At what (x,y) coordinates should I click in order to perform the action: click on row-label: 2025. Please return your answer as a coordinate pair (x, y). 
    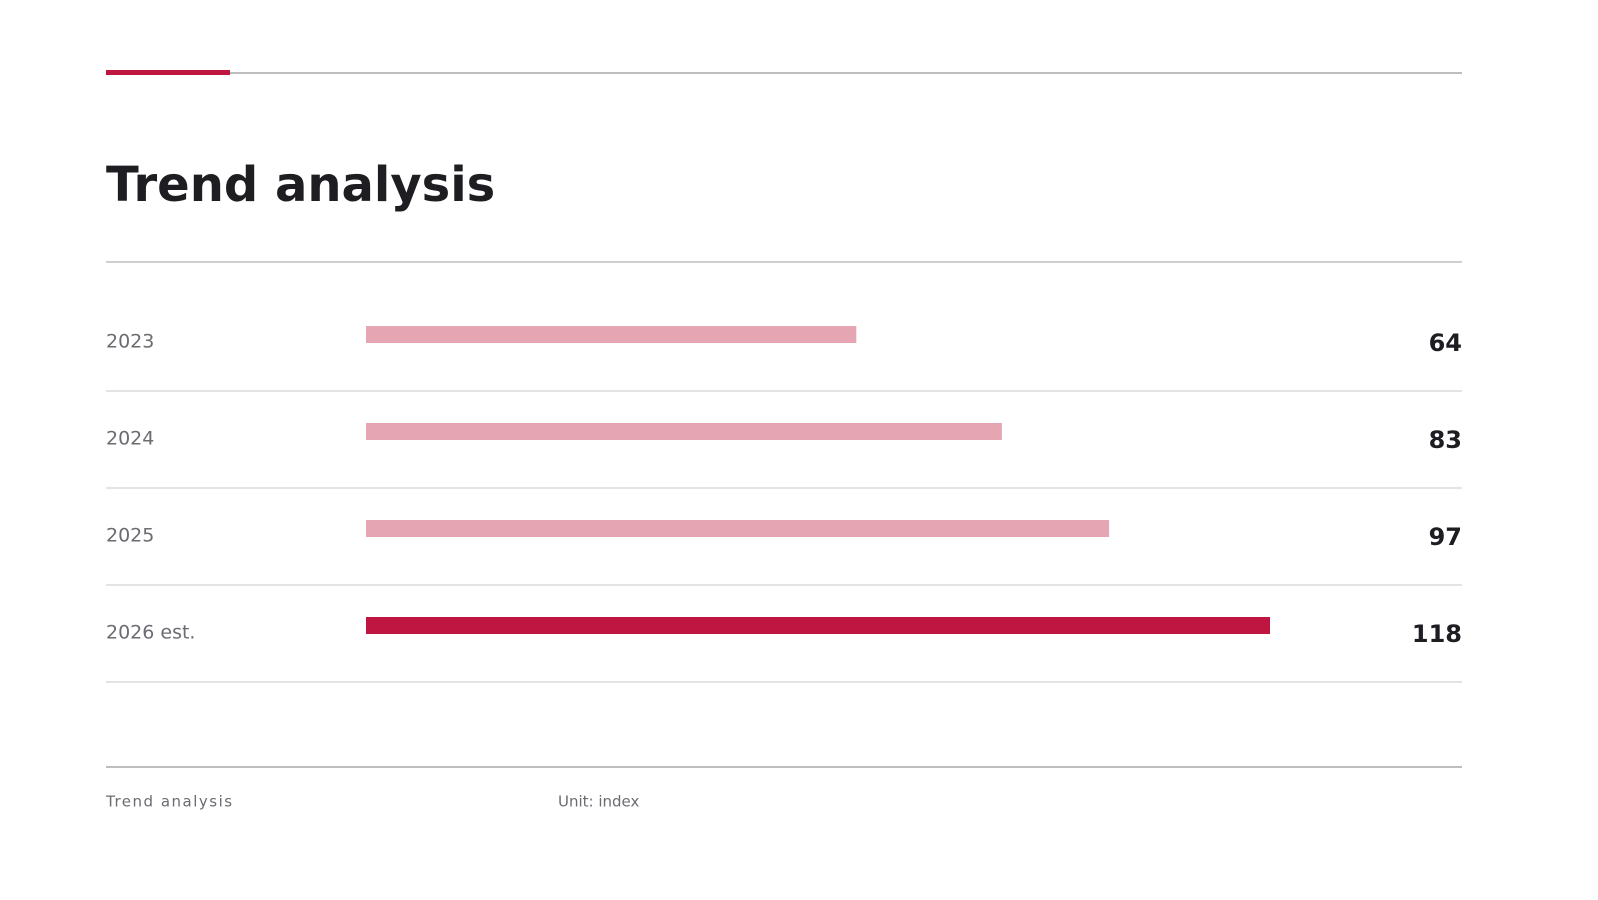
    Looking at the image, I should click on (130, 536).